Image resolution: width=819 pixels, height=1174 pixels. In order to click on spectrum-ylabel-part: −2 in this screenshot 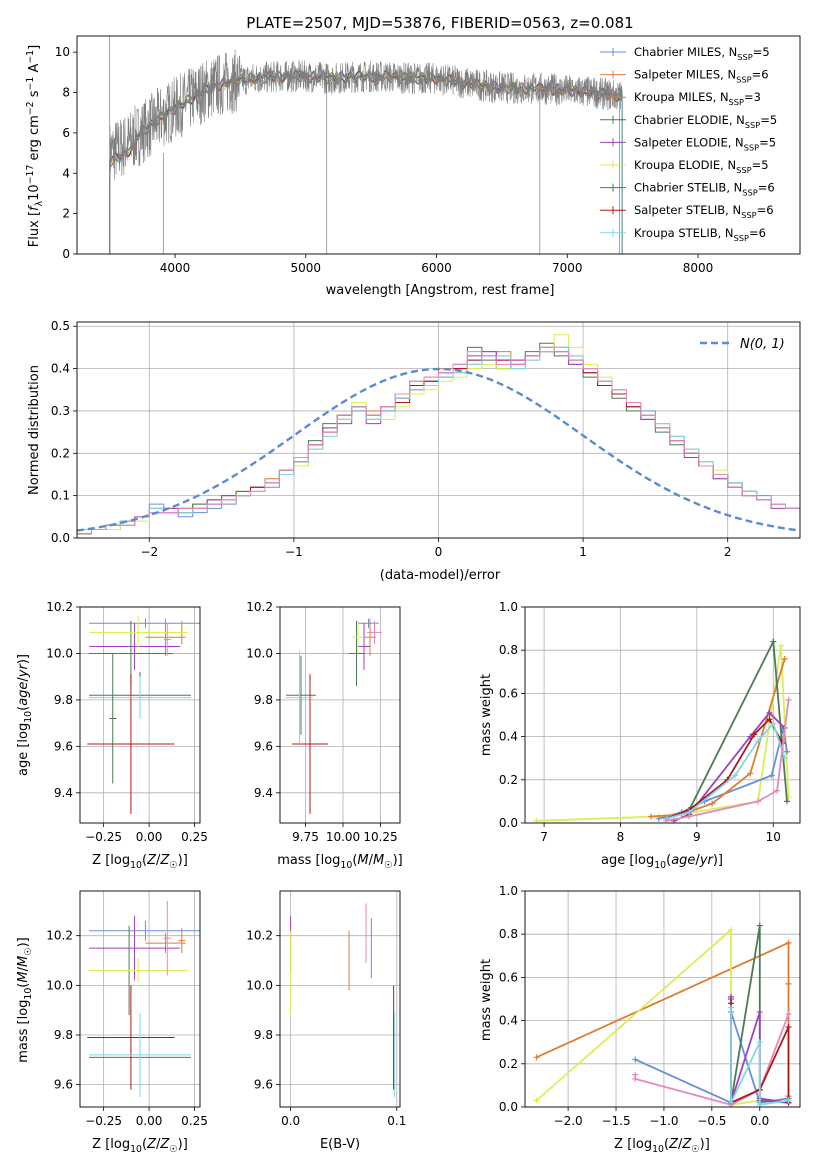, I will do `click(30, 108)`.